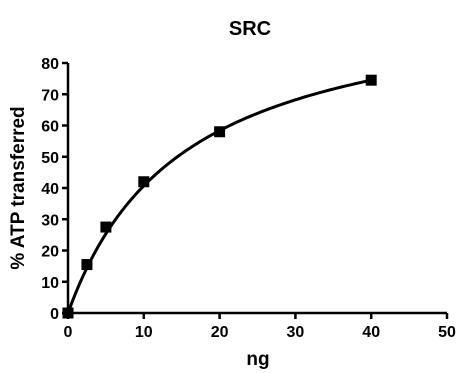 This screenshot has height=373, width=458. I want to click on y-tick-label: 50, so click(50, 158).